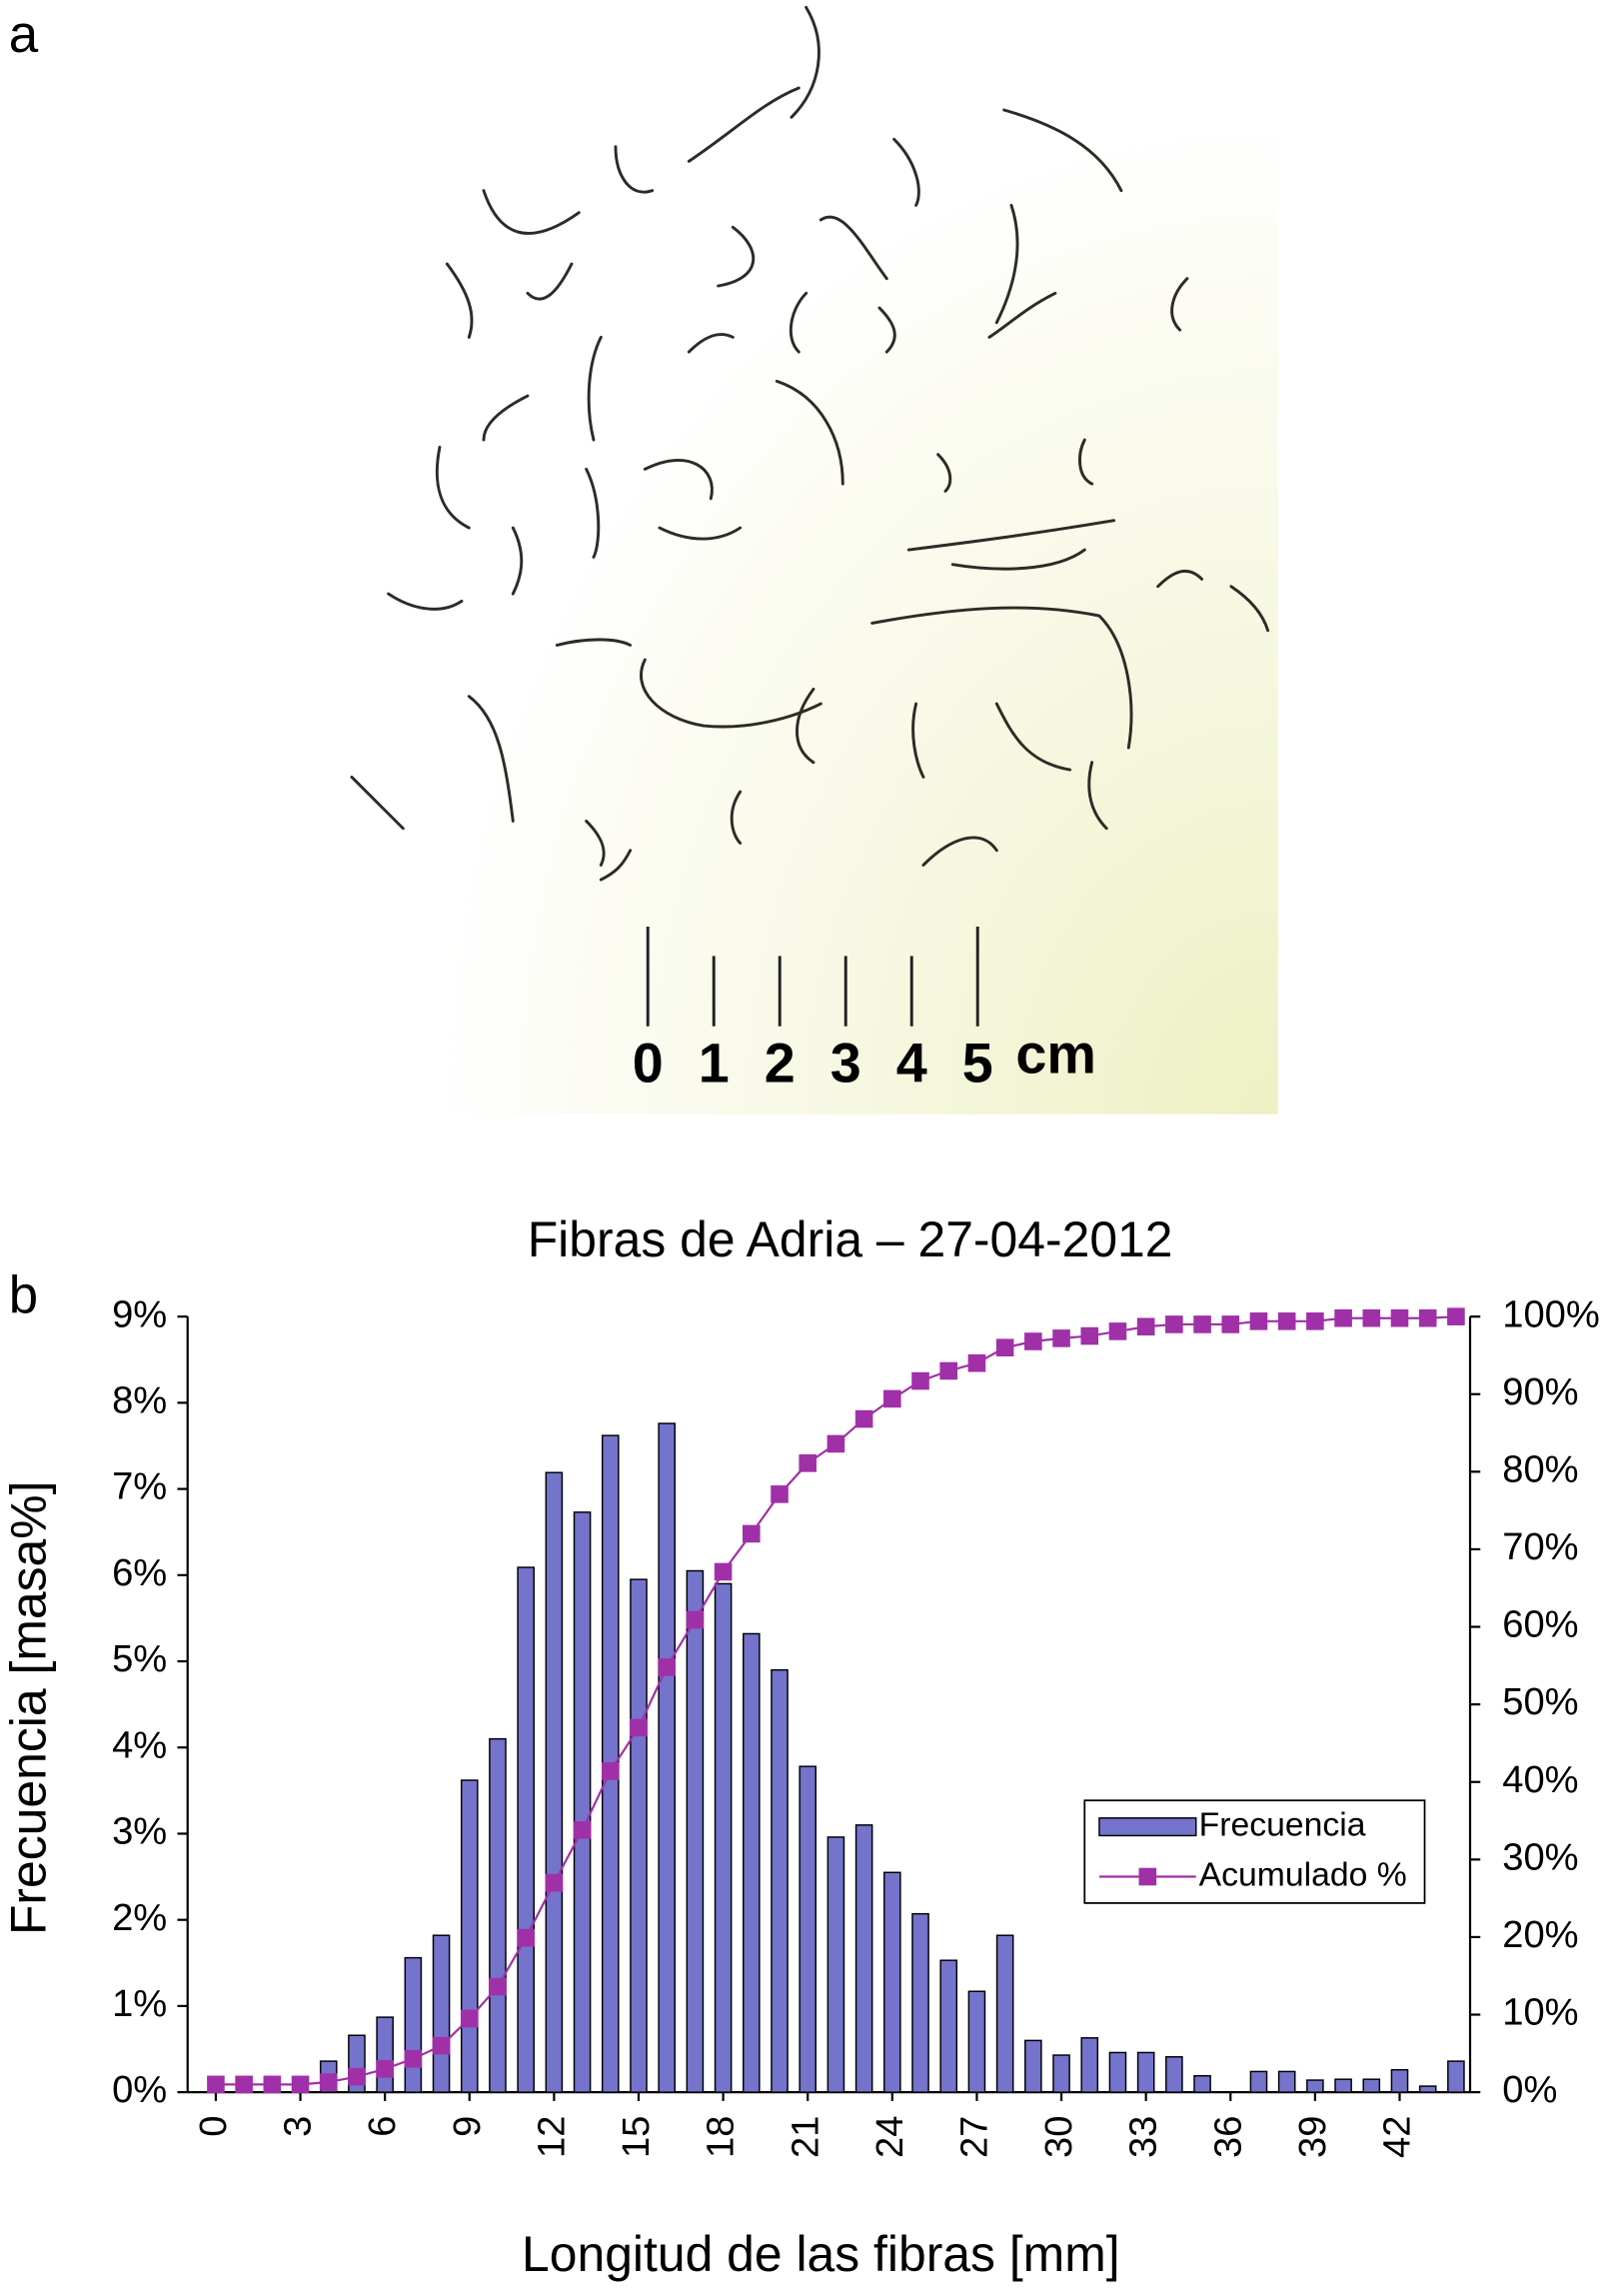 Image resolution: width=1624 pixels, height=2296 pixels. I want to click on y2-tick-label: 30%, so click(1540, 1857).